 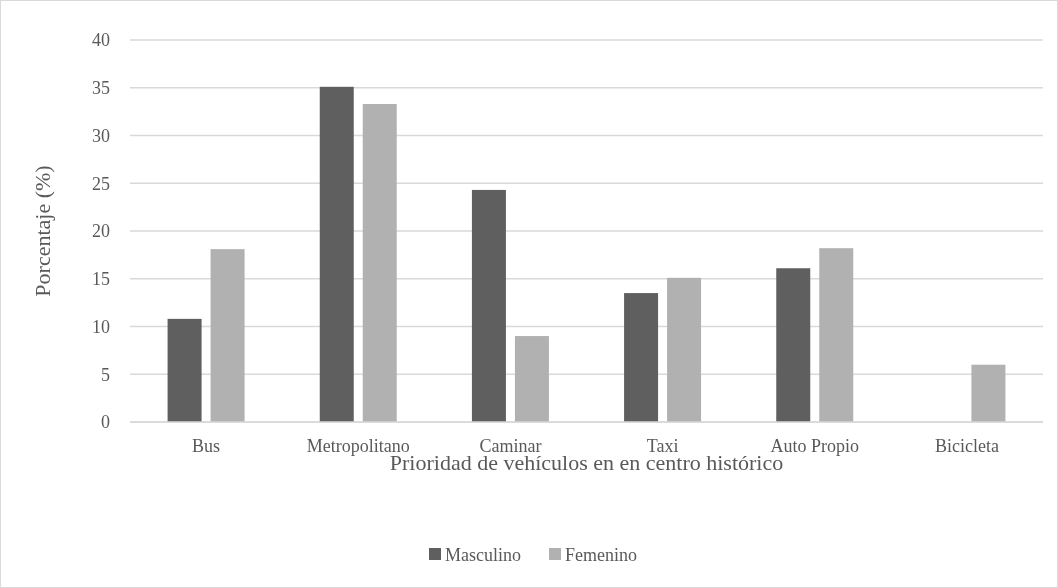 I want to click on legend-label: Femenino, so click(x=601, y=555).